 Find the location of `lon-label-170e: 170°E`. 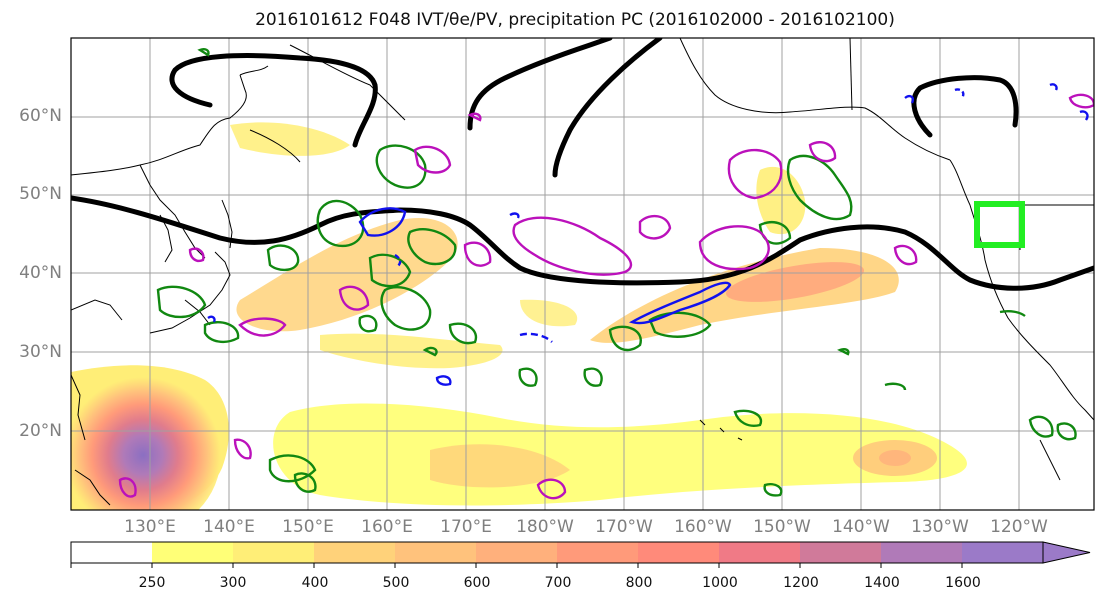

lon-label-170e: 170°E is located at coordinates (466, 527).